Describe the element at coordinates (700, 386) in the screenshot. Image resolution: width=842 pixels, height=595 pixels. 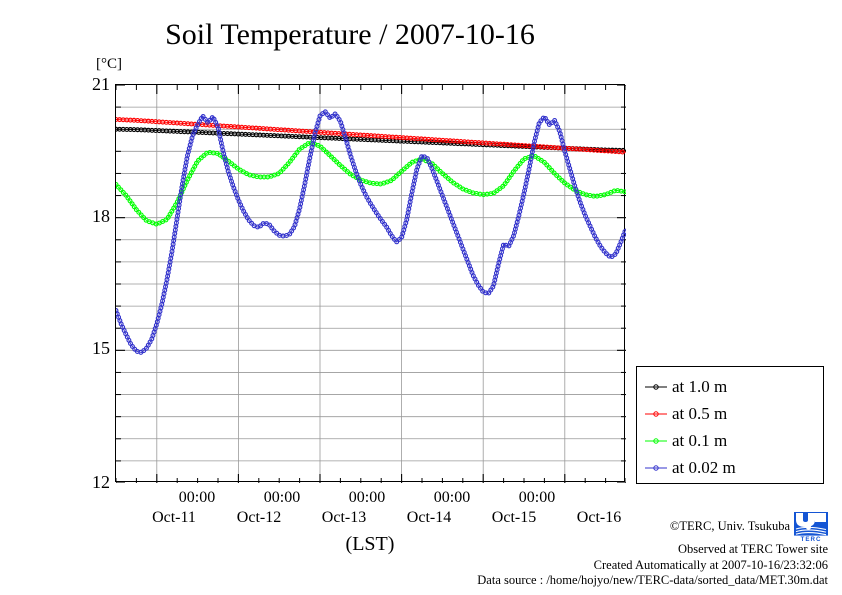
I see `legend-label-0: at 1.0 m` at that location.